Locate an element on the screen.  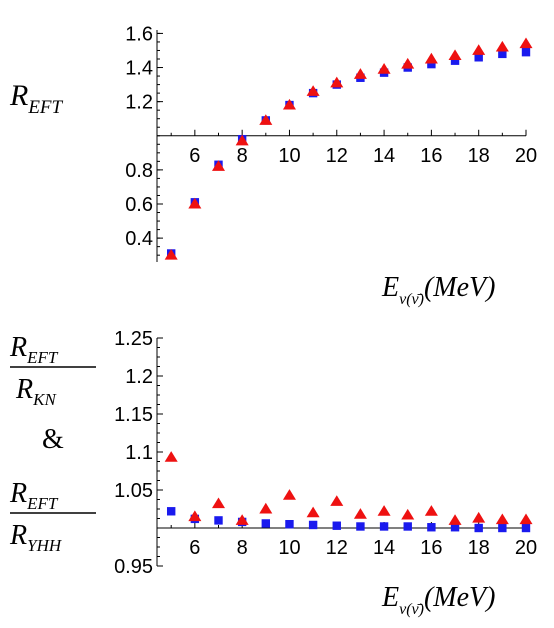
y-axis-label-top: REFT is located at coordinates (36, 98).